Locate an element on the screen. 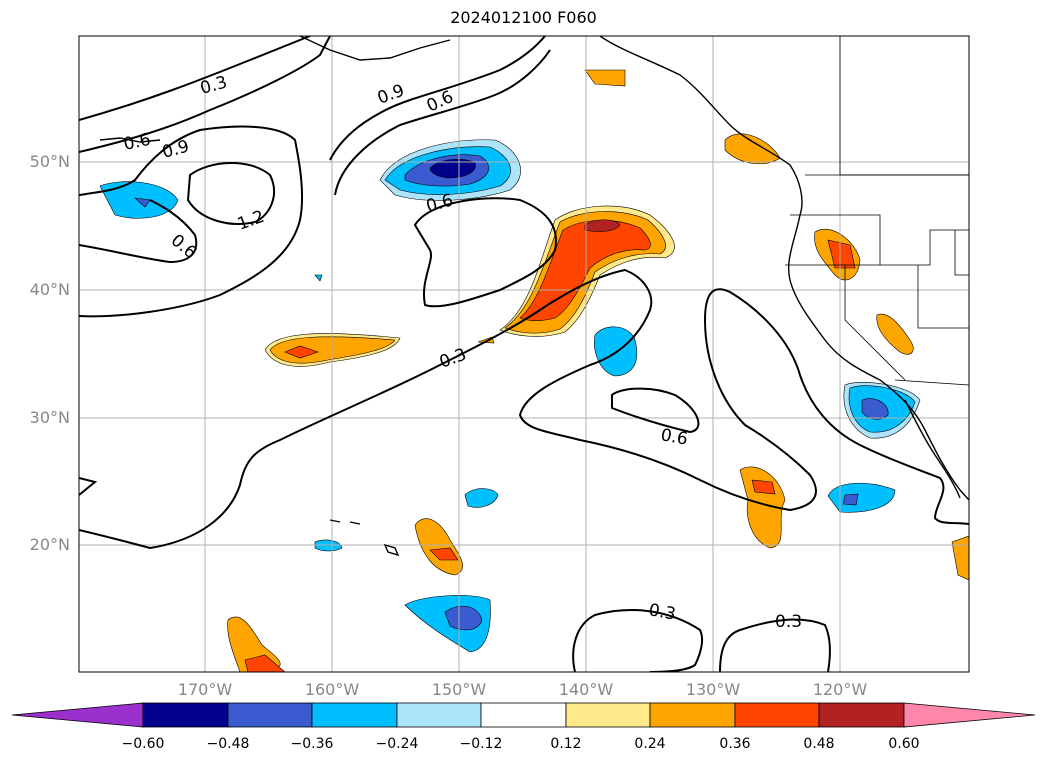 The width and height of the screenshot is (1047, 765). map-title: 2024012100 F060 is located at coordinates (523, 17).